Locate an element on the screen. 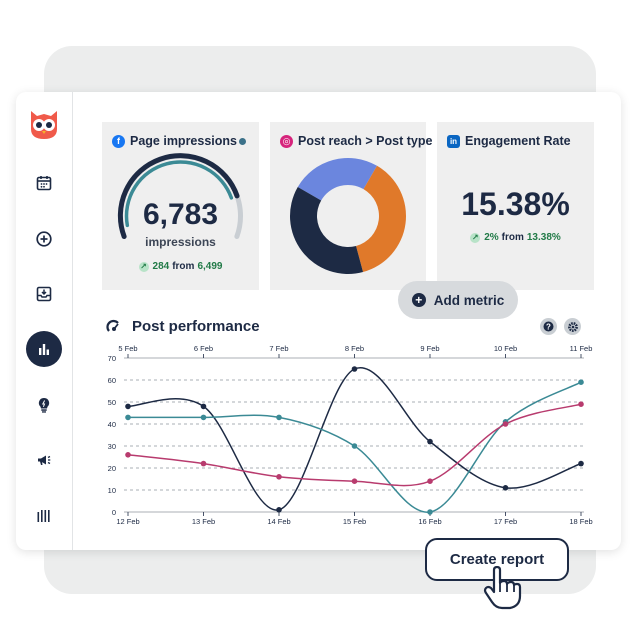 This screenshot has width=640, height=640. impressions-delta-value: 284 is located at coordinates (161, 266).